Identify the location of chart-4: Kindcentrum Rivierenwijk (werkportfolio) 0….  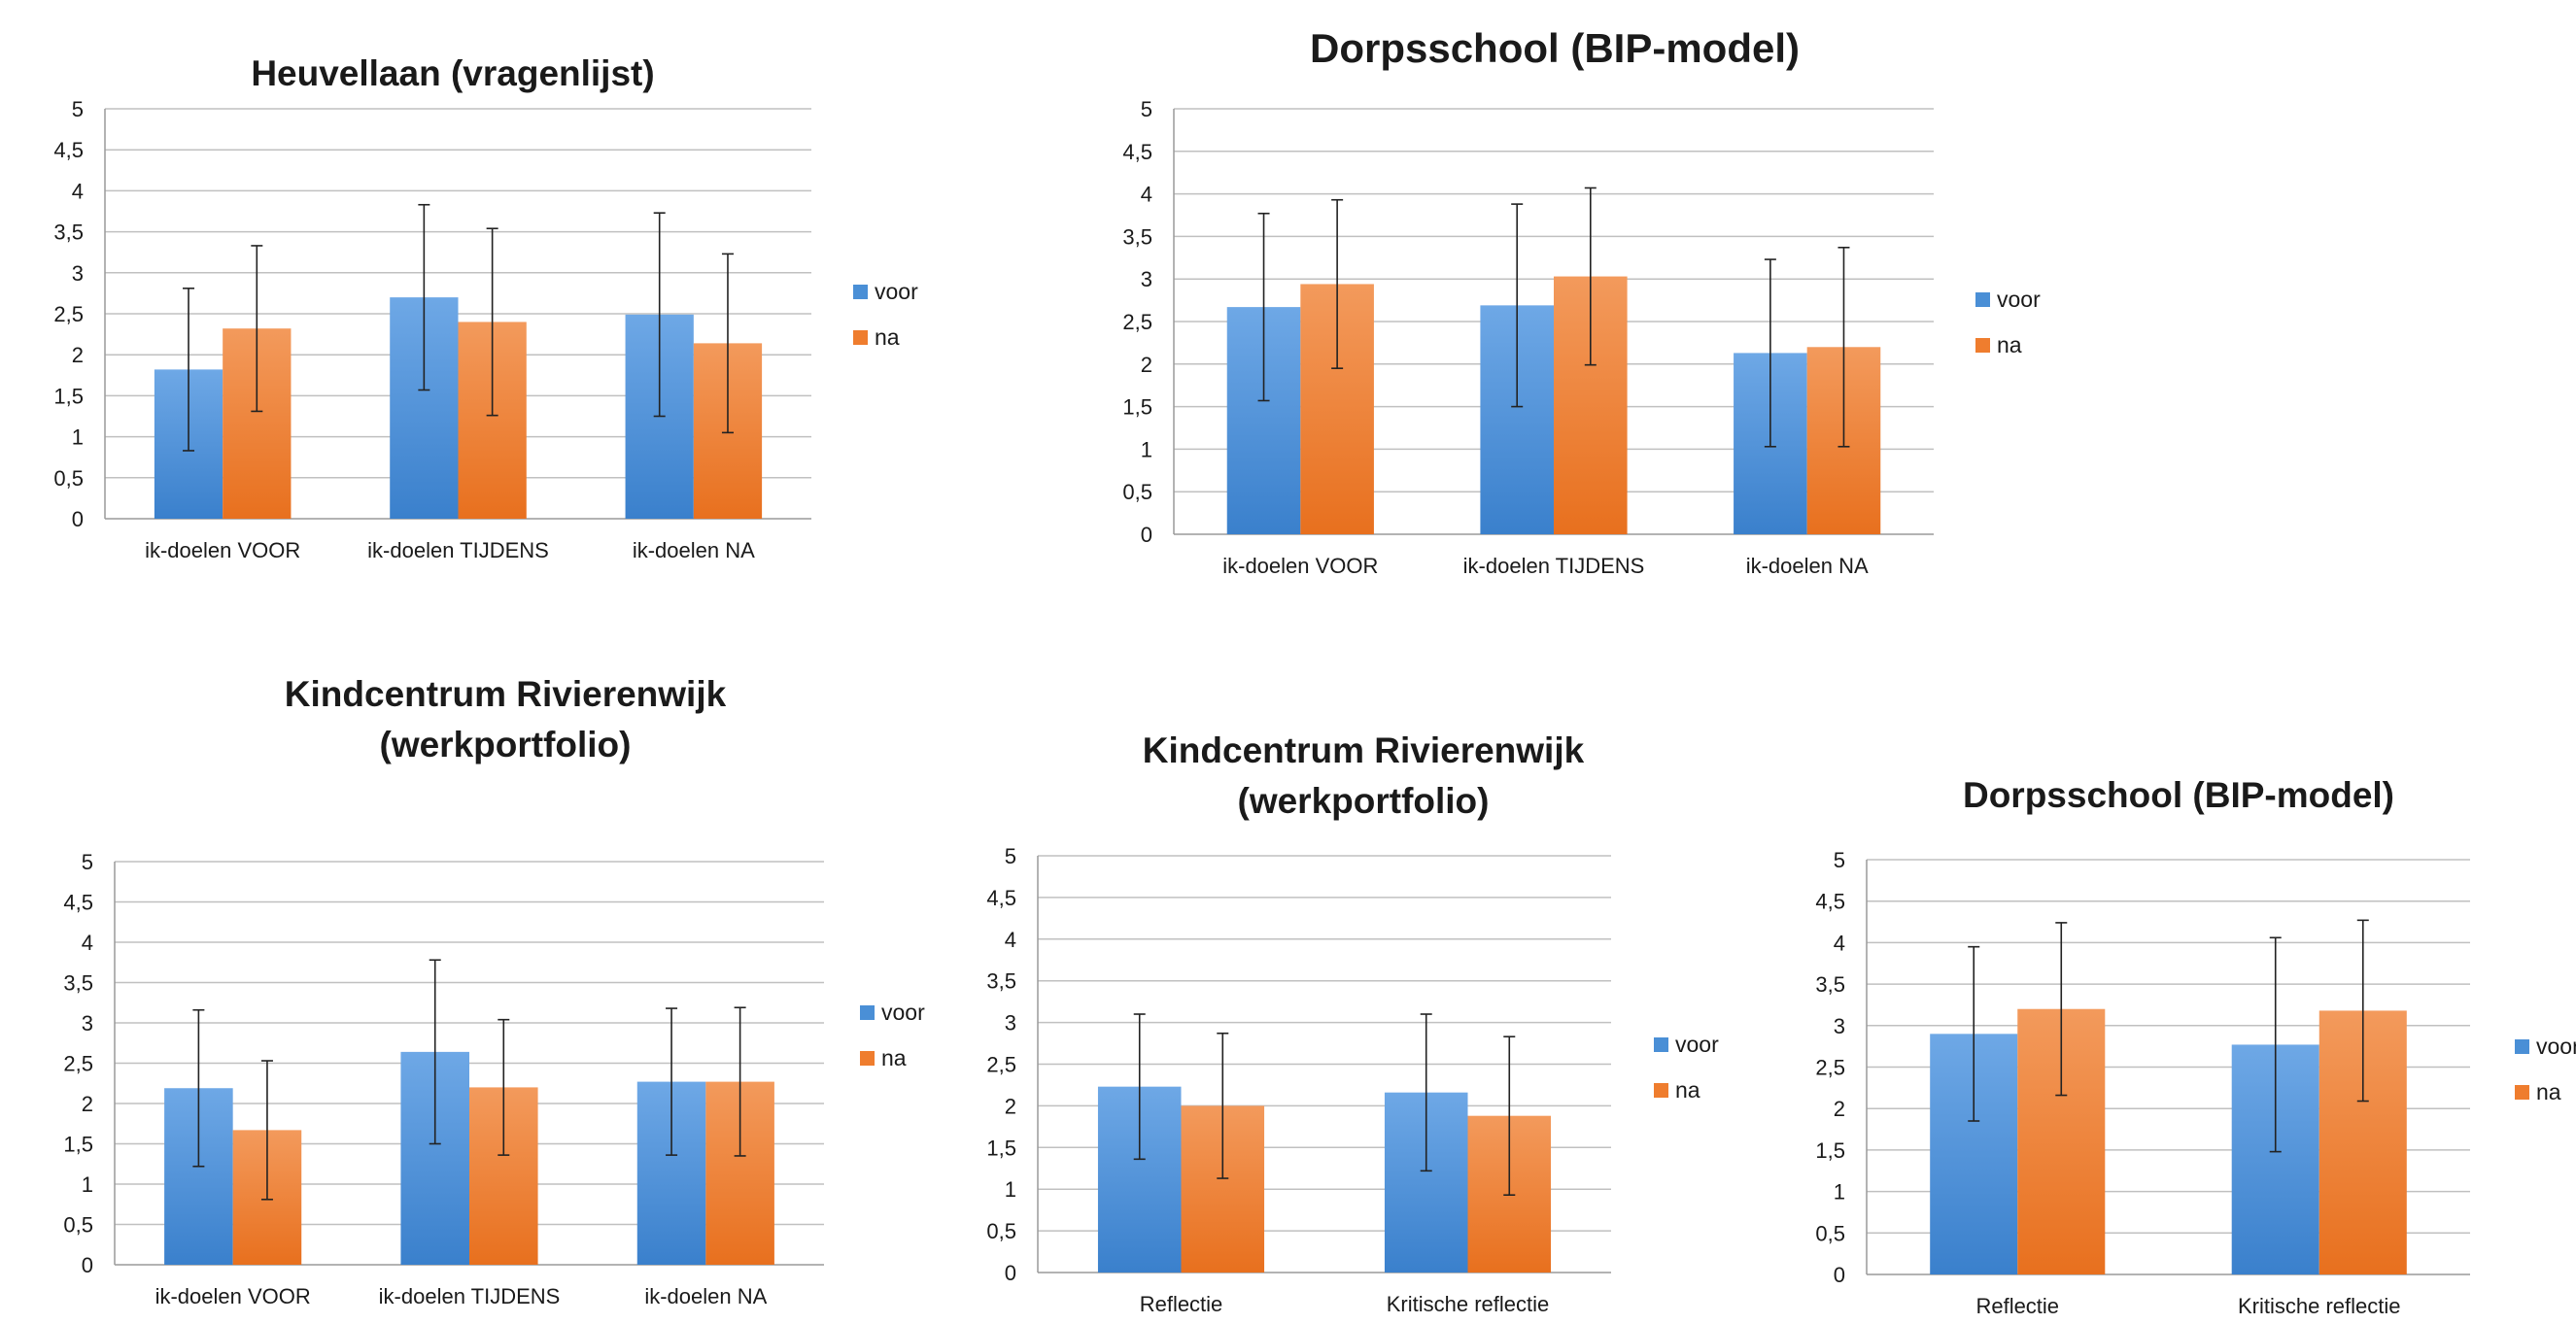
(1380, 1019).